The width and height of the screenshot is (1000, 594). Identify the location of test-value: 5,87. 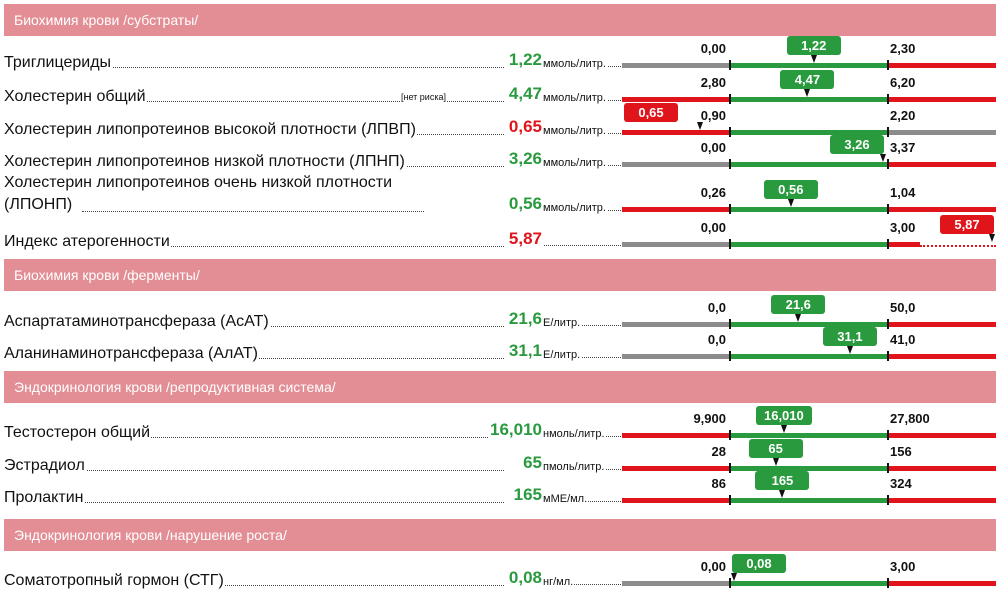
(524, 239).